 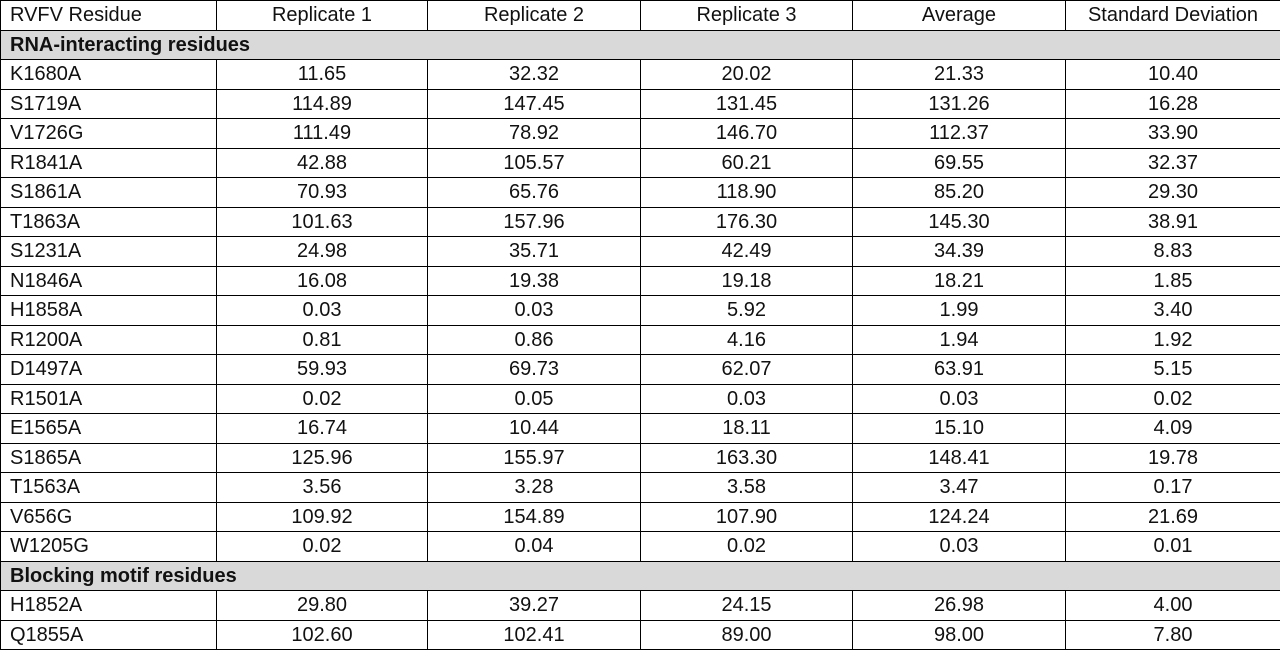 What do you see at coordinates (322, 488) in the screenshot?
I see `cell-replicate-1: 3.56` at bounding box center [322, 488].